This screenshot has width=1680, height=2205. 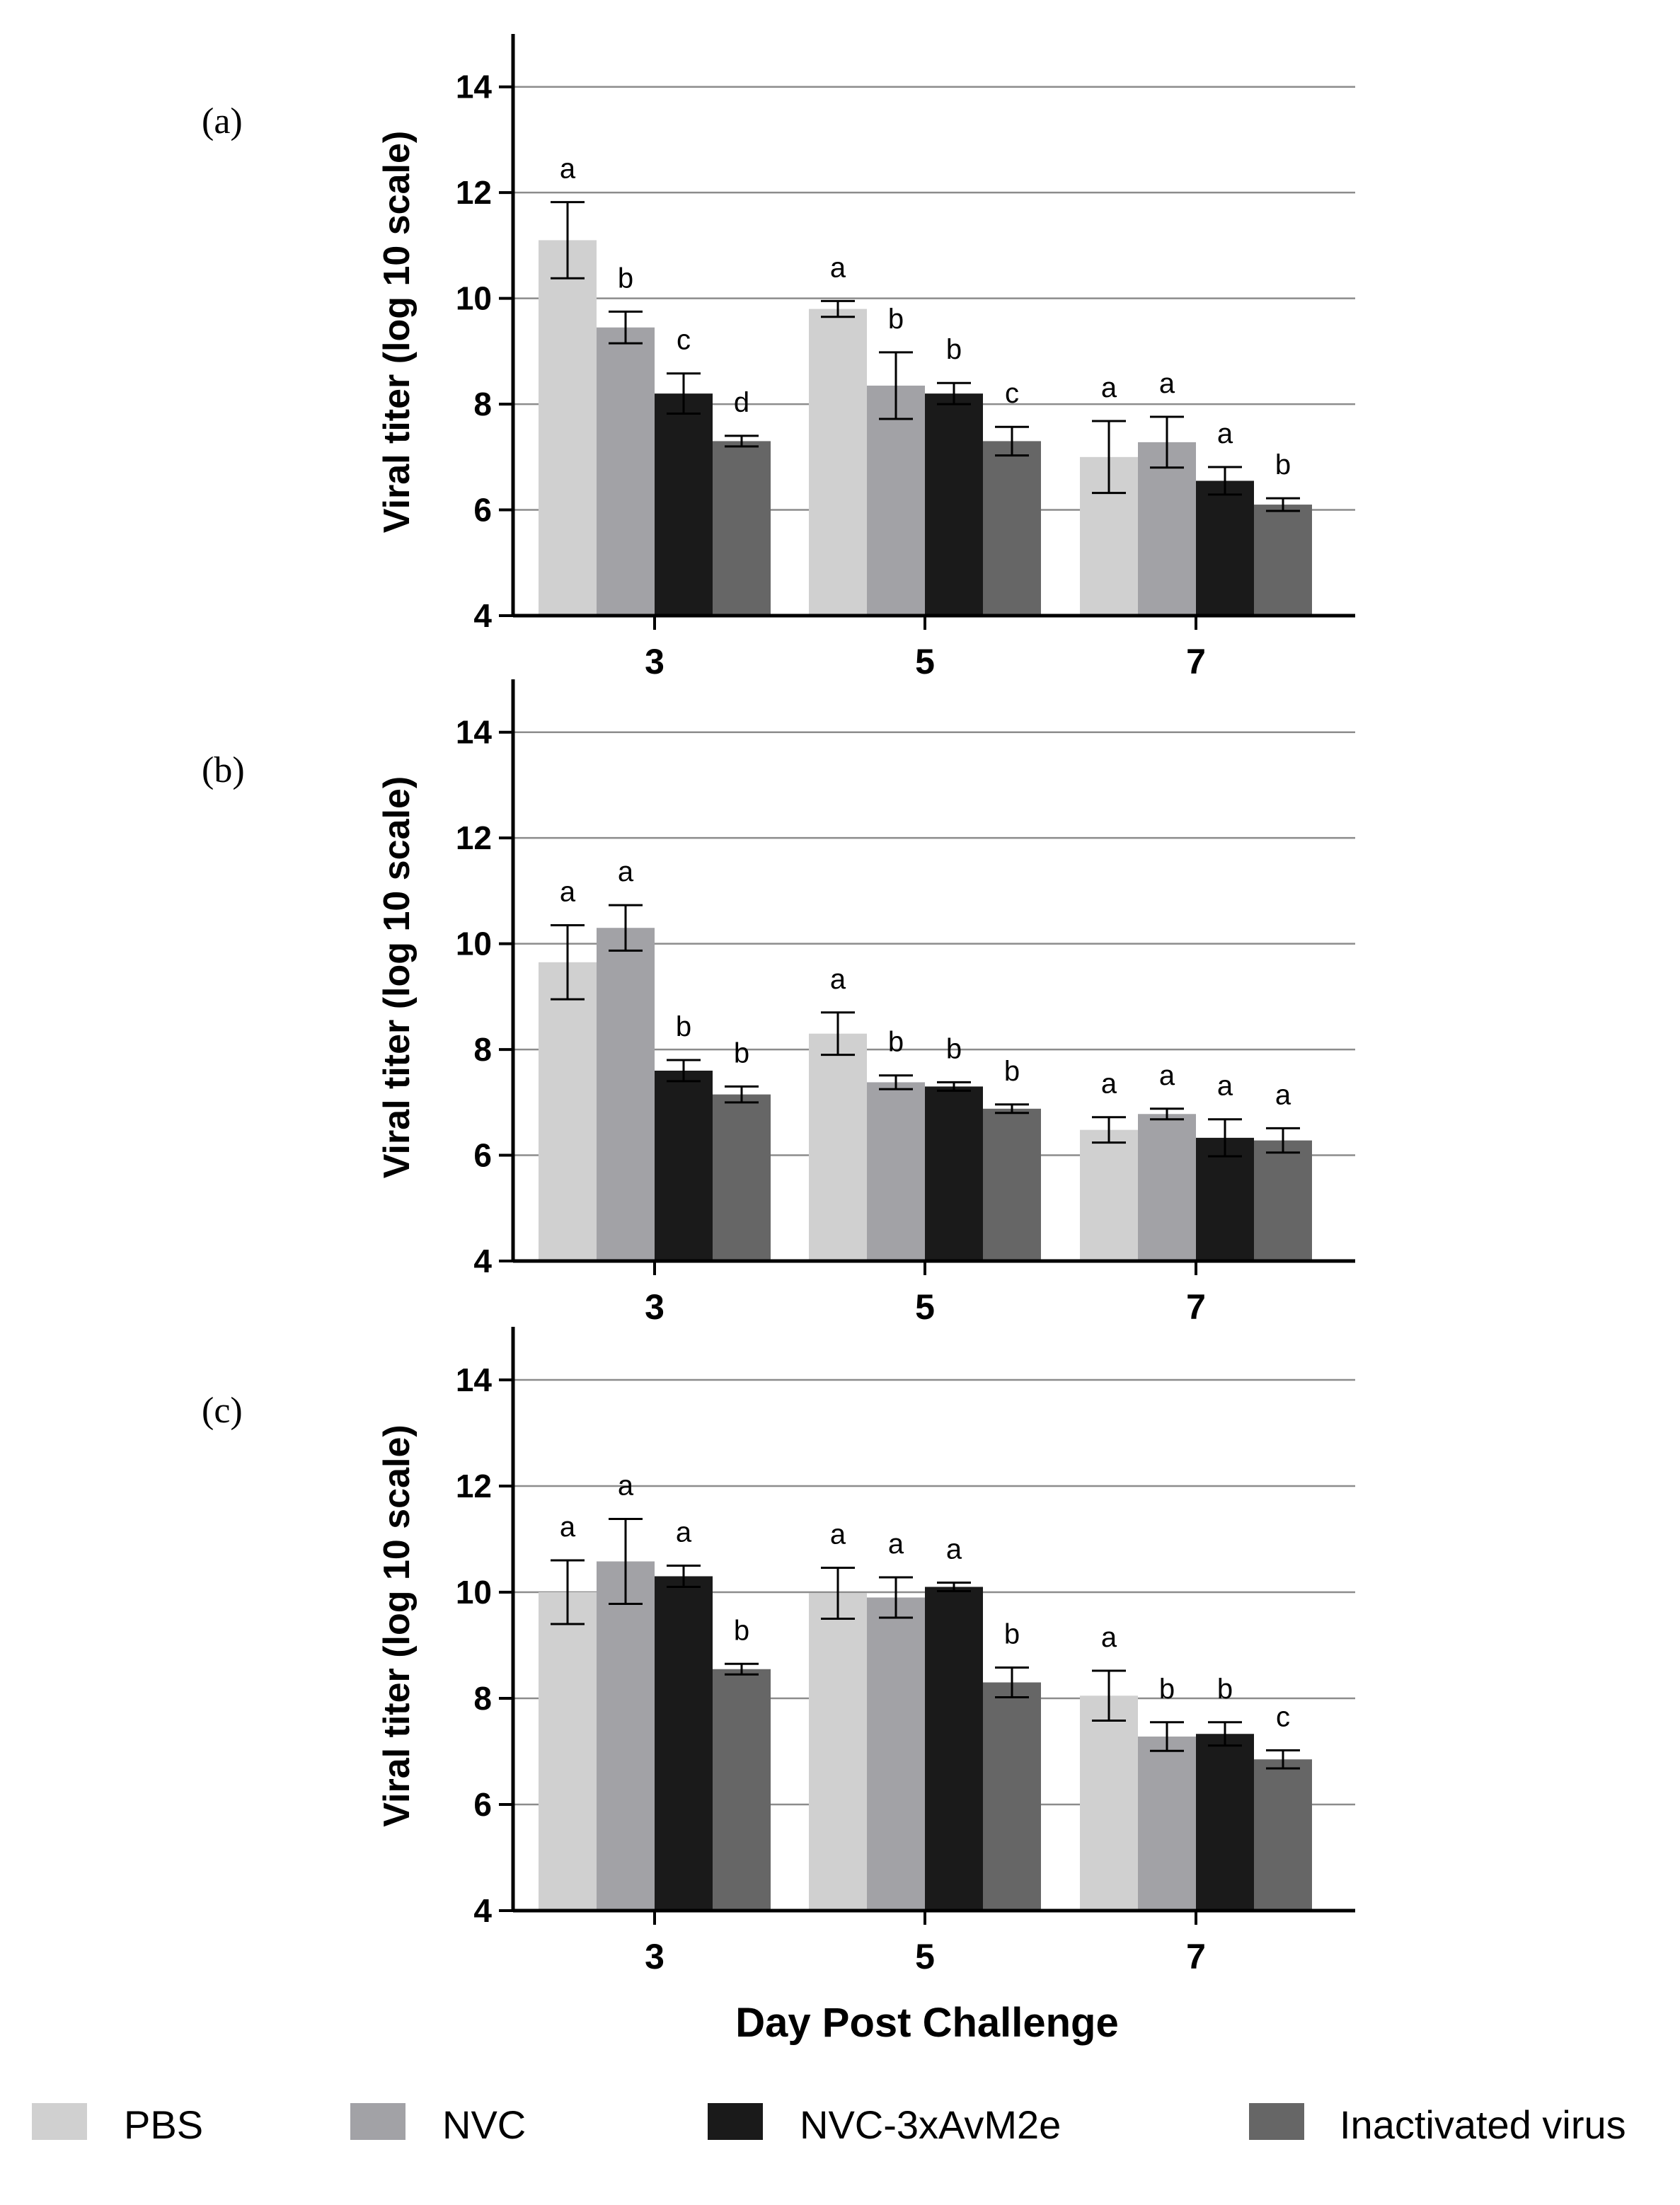 What do you see at coordinates (117, 2124) in the screenshot?
I see `legend-item: PBS` at bounding box center [117, 2124].